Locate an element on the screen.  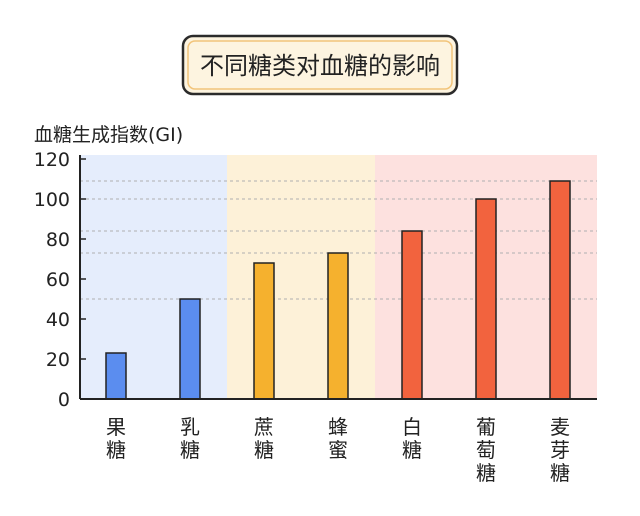
title-inner-frame is located at coordinates (320, 65).